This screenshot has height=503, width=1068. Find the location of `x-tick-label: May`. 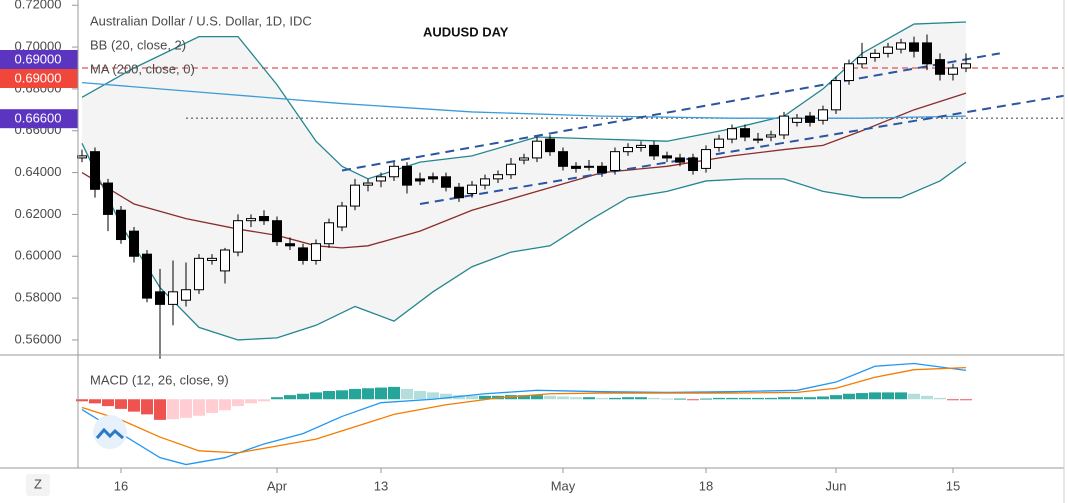

x-tick-label: May is located at coordinates (563, 485).